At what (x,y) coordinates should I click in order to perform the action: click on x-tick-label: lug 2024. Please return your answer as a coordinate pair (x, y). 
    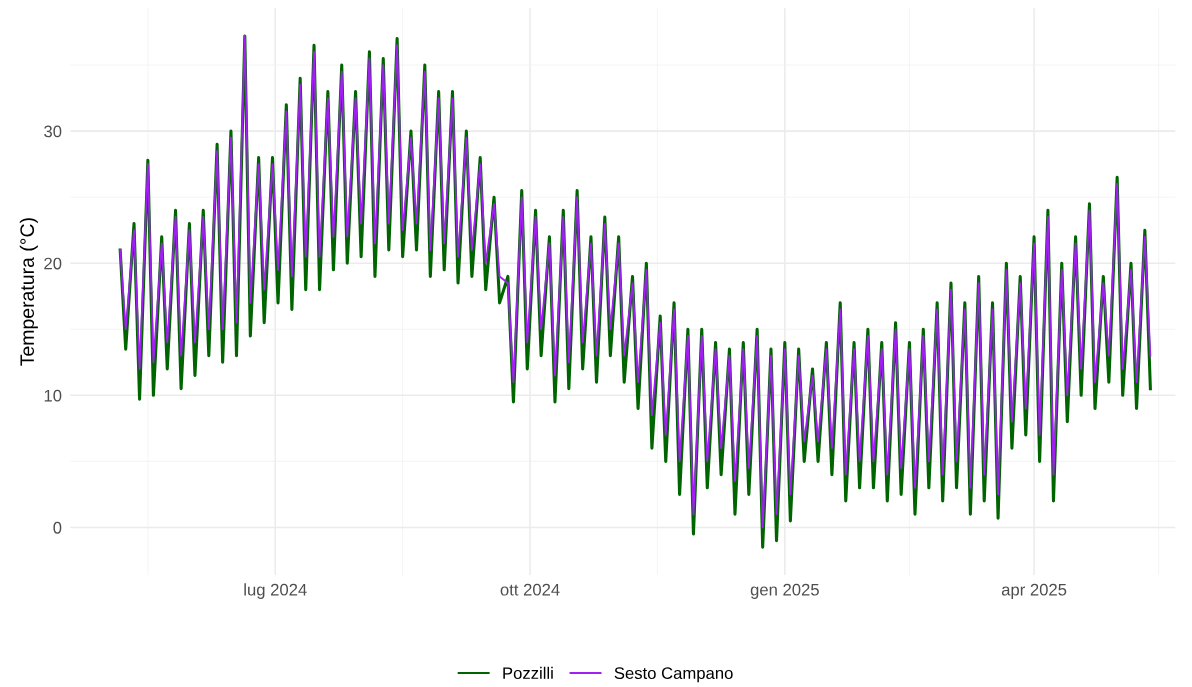
    Looking at the image, I should click on (275, 591).